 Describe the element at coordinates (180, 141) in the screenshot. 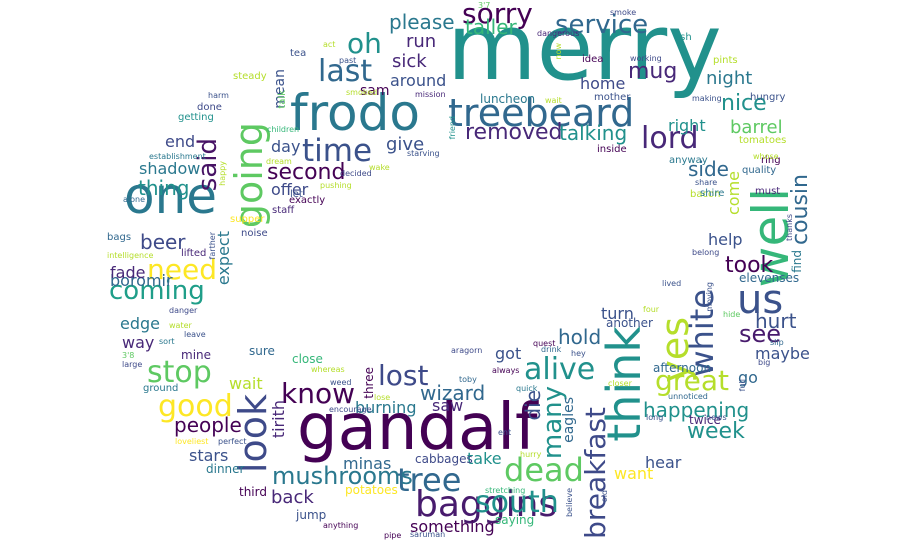

I see `word-end: end` at that location.